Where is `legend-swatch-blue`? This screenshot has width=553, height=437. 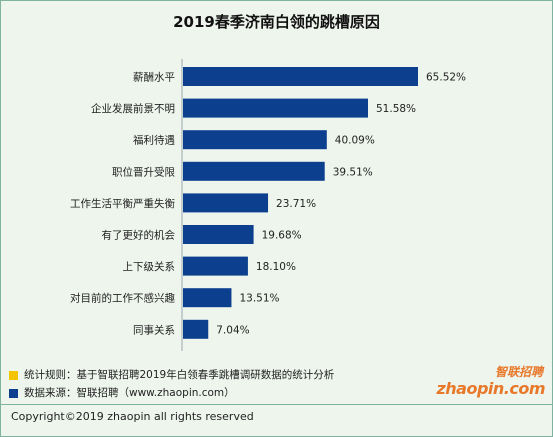
legend-swatch-blue is located at coordinates (13, 393).